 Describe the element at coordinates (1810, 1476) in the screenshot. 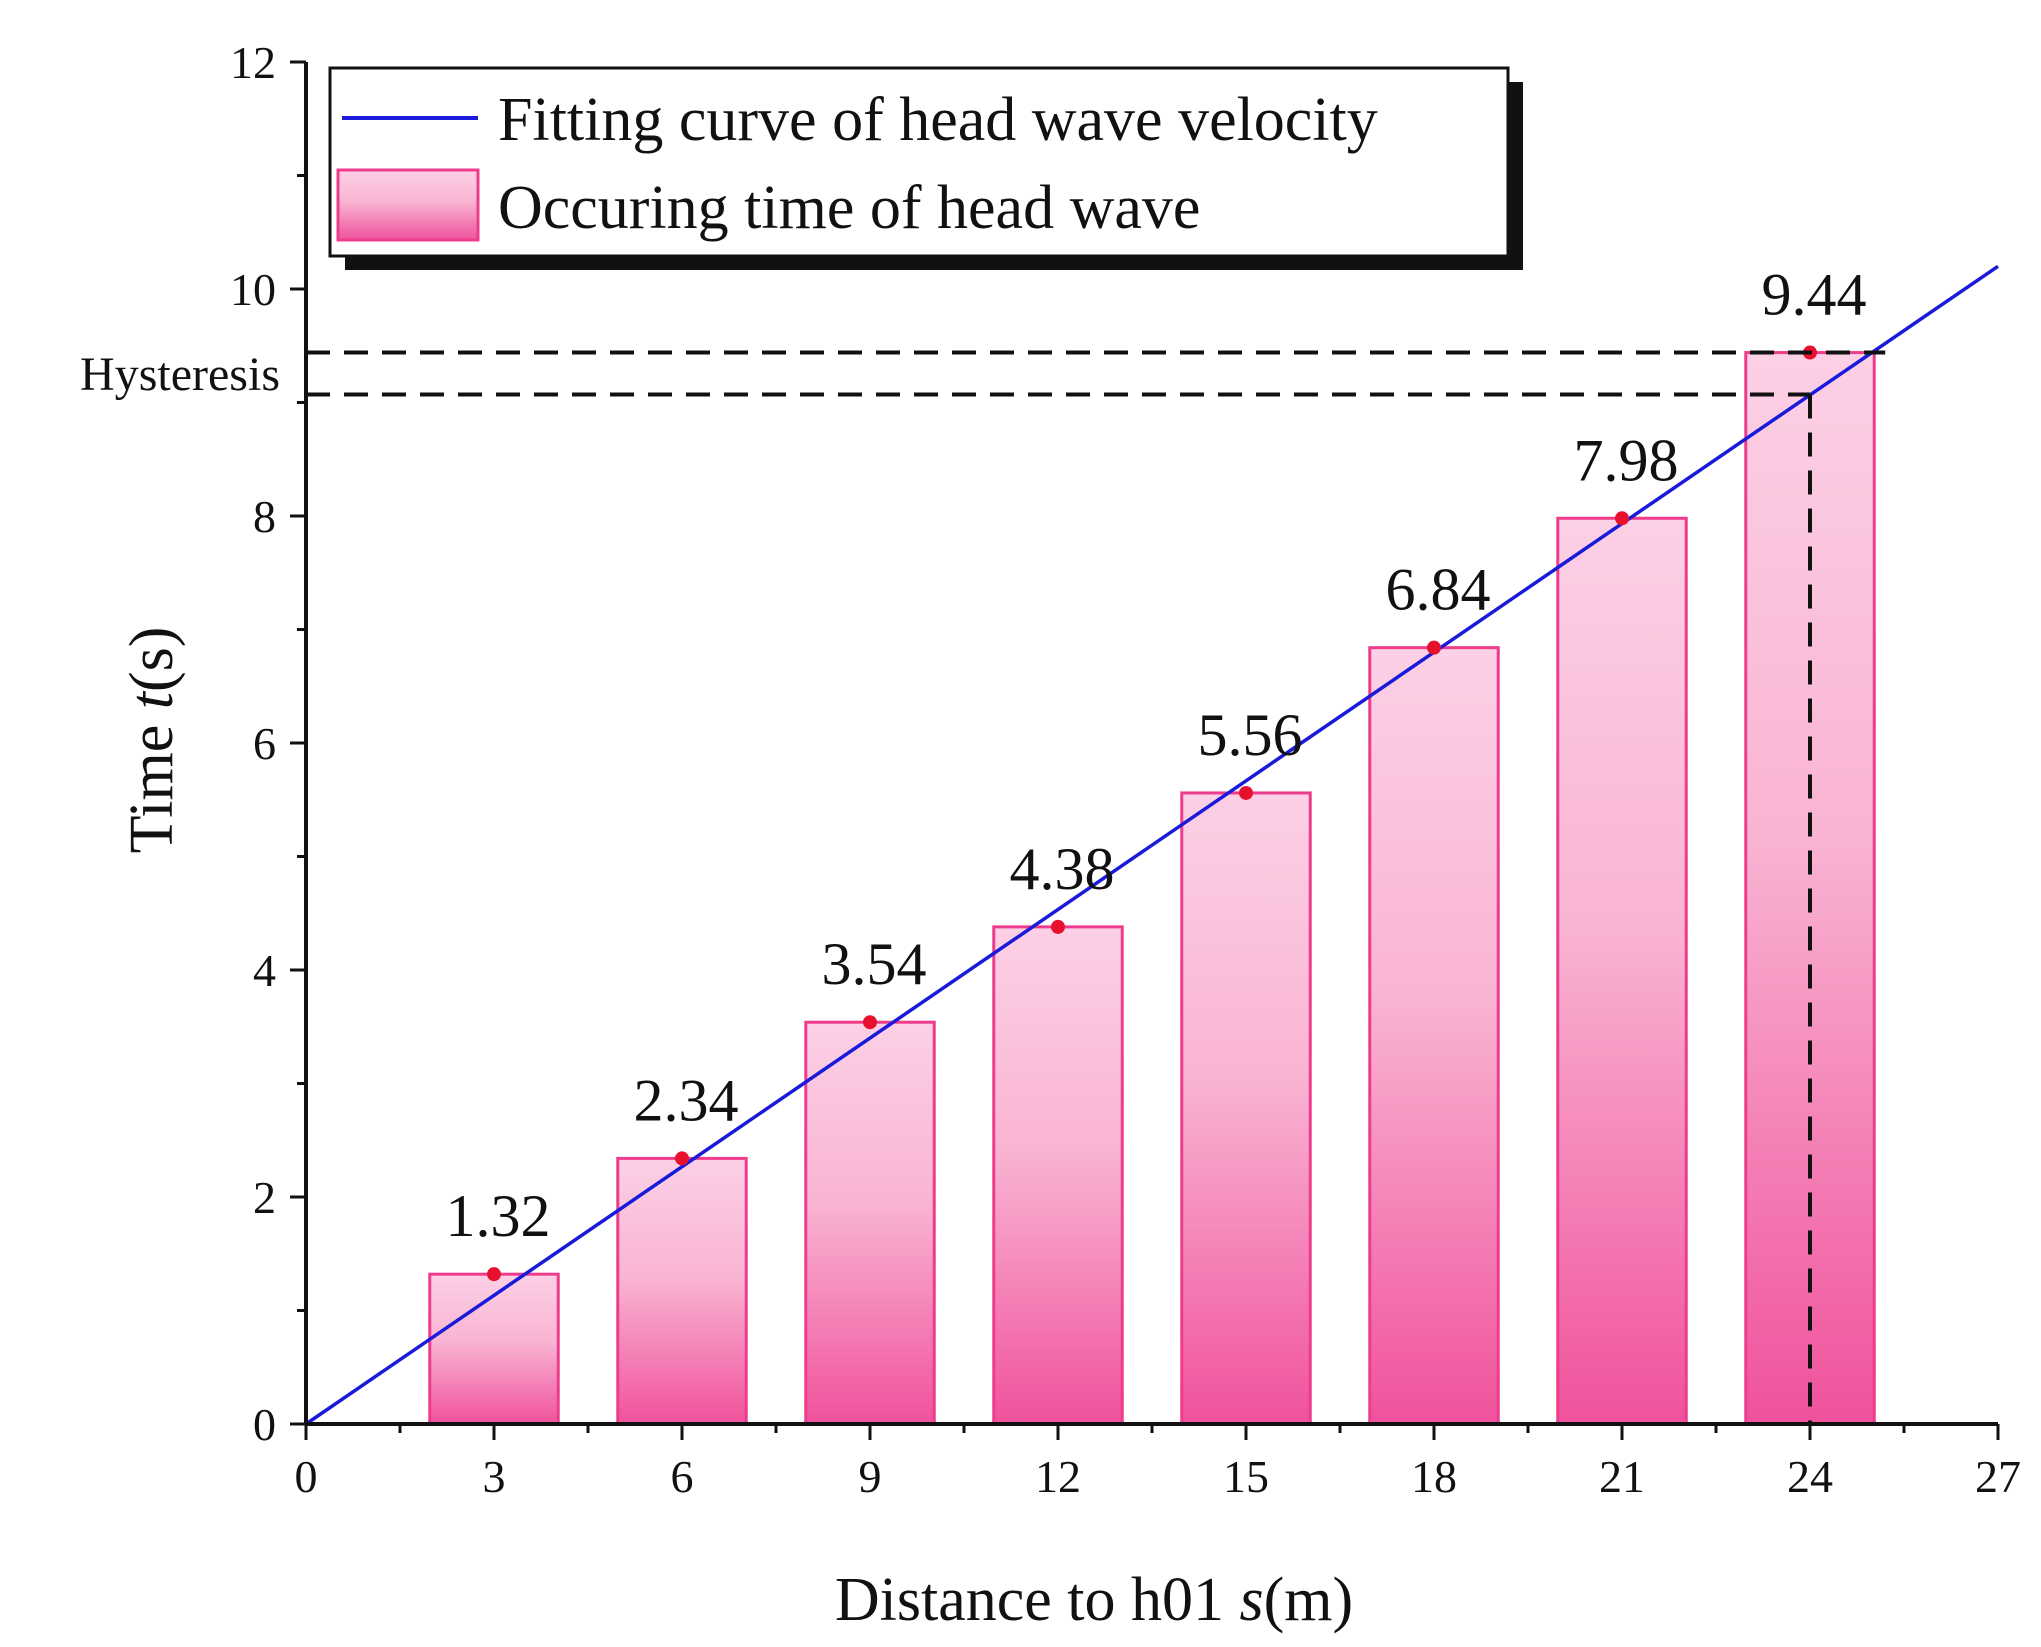

I see `x-tick-label-24: 24` at that location.